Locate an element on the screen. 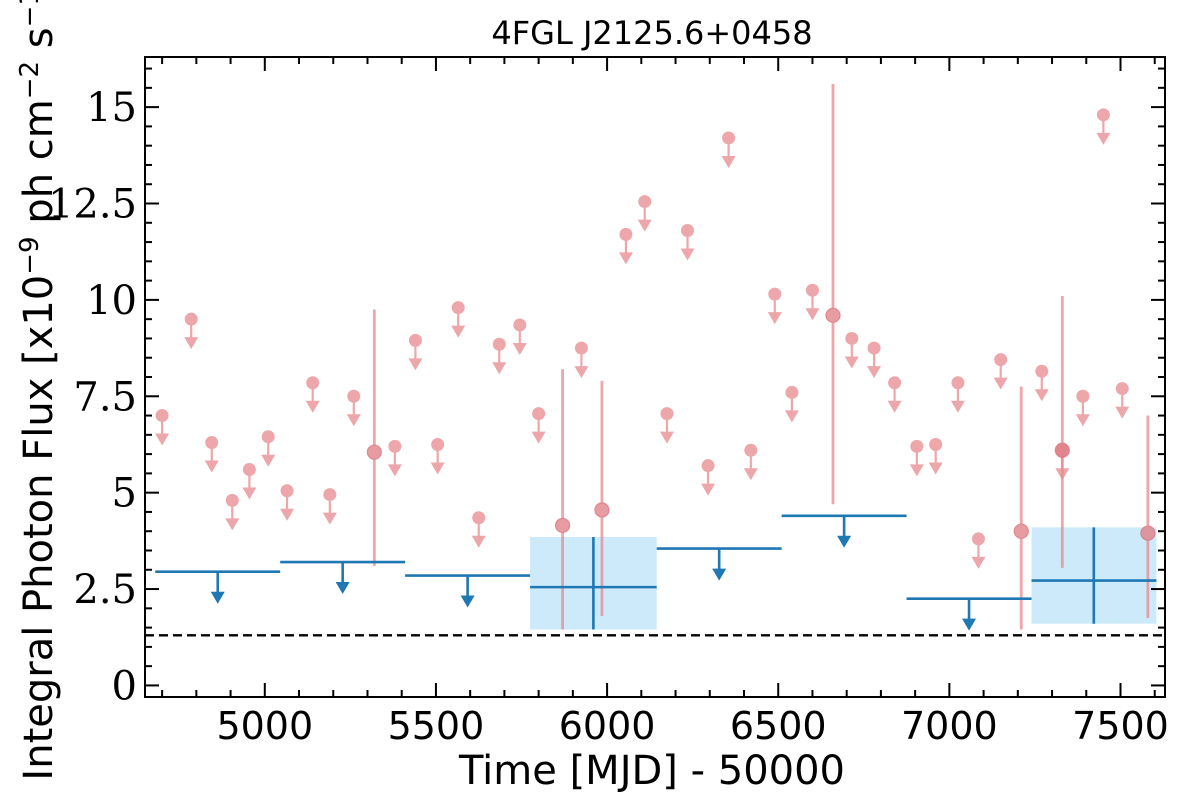  x-tick-label: 5500 is located at coordinates (436, 726).